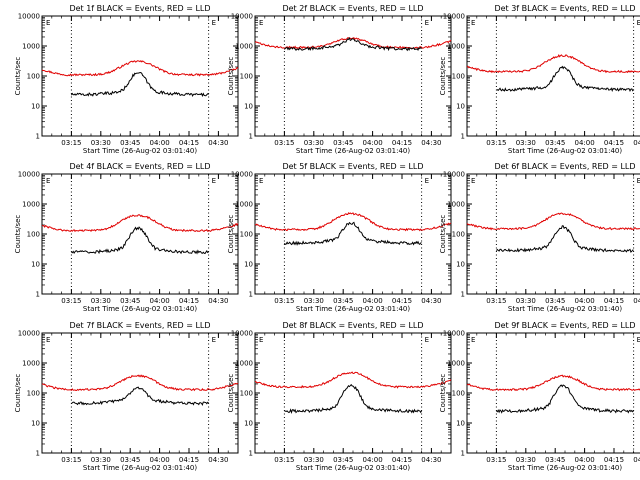 This screenshot has height=480, width=640. Describe the element at coordinates (352, 325) in the screenshot. I see `chart-title: Det 8f BLACK = Events, RED = LLD` at that location.